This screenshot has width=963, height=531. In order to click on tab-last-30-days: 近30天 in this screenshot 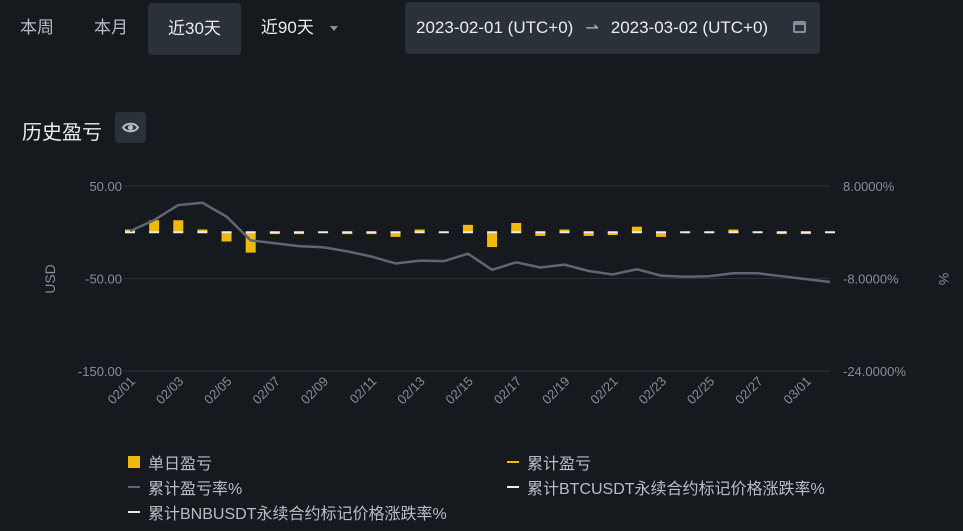, I will do `click(194, 29)`.